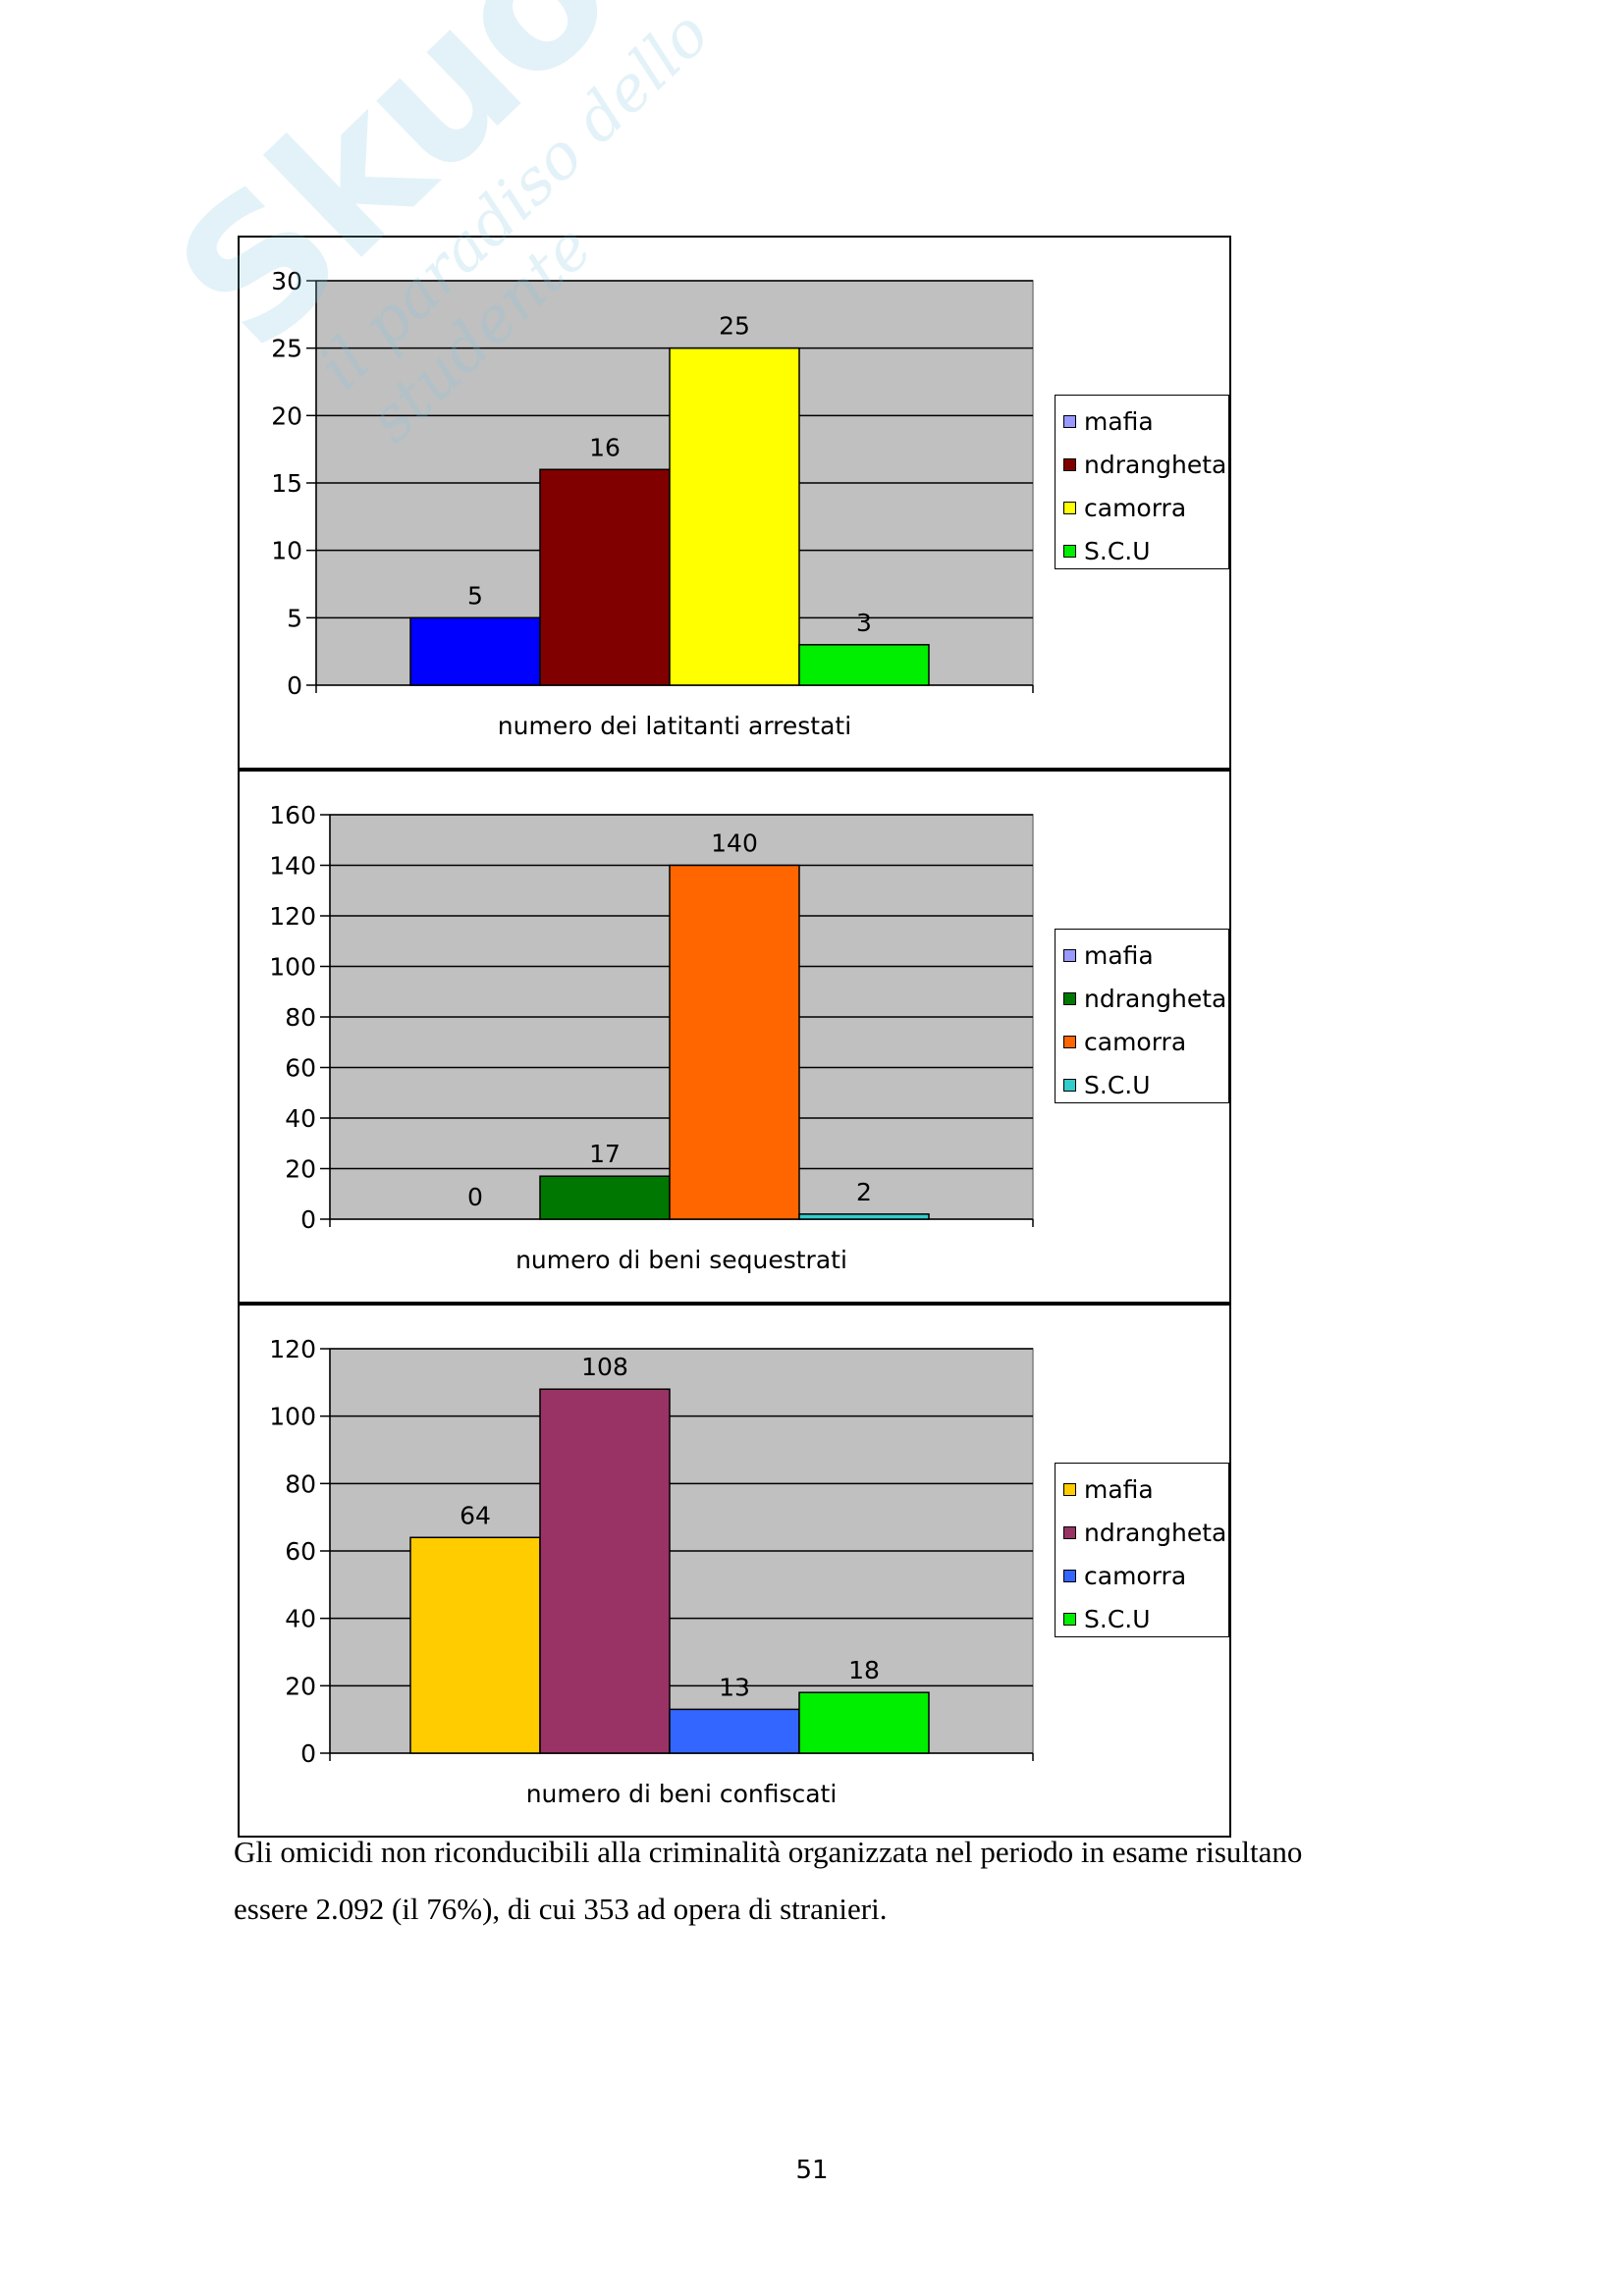 This screenshot has height=2296, width=1624. What do you see at coordinates (605, 1154) in the screenshot?
I see `data-label: 17` at bounding box center [605, 1154].